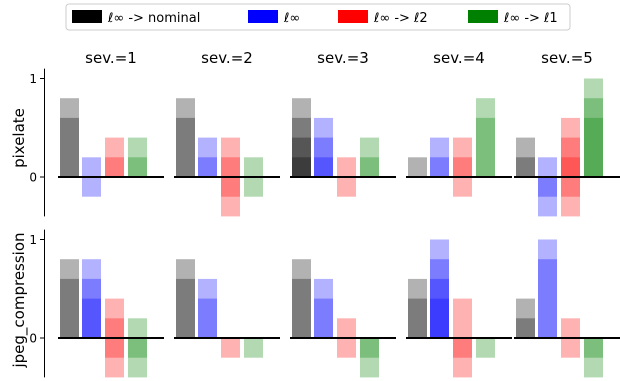  What do you see at coordinates (19, 300) in the screenshot?
I see `row-label: jpeg_compression` at bounding box center [19, 300].